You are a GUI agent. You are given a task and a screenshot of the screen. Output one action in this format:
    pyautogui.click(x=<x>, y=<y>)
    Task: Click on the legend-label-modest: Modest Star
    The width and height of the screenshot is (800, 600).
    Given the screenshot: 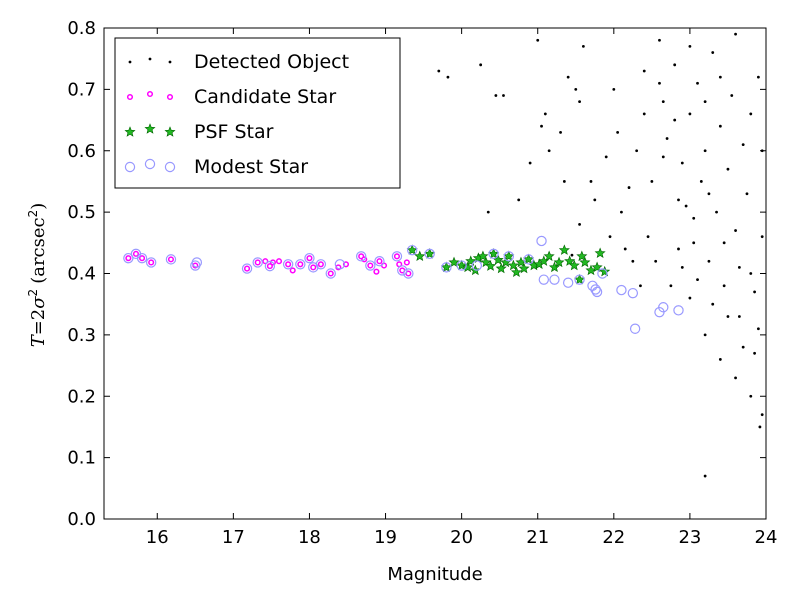 What is the action you would take?
    pyautogui.click(x=251, y=167)
    